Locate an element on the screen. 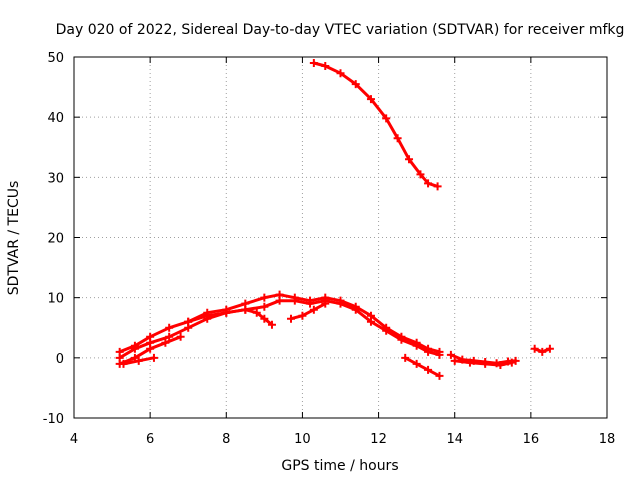  x-tick-label: 12 is located at coordinates (378, 439).